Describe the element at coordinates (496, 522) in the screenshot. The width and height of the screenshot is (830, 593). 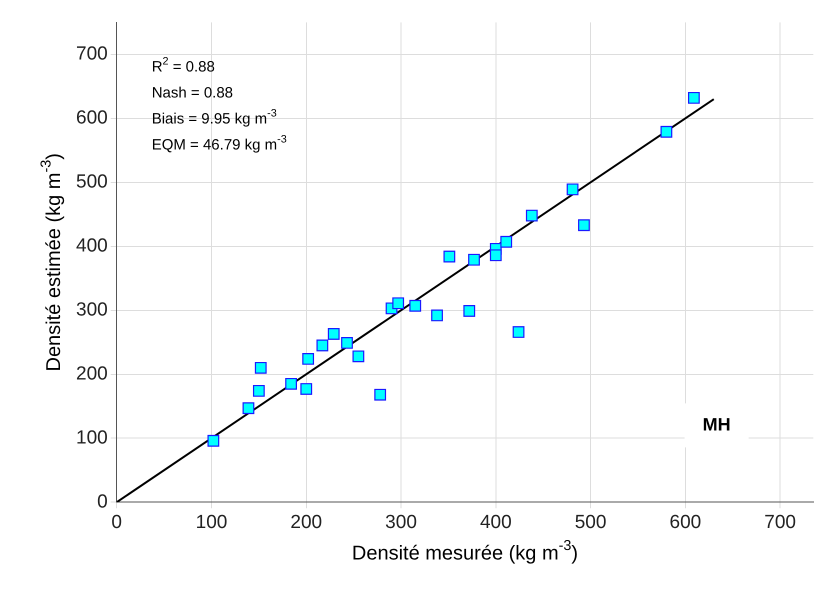
I see `x-tick-label: 400` at that location.